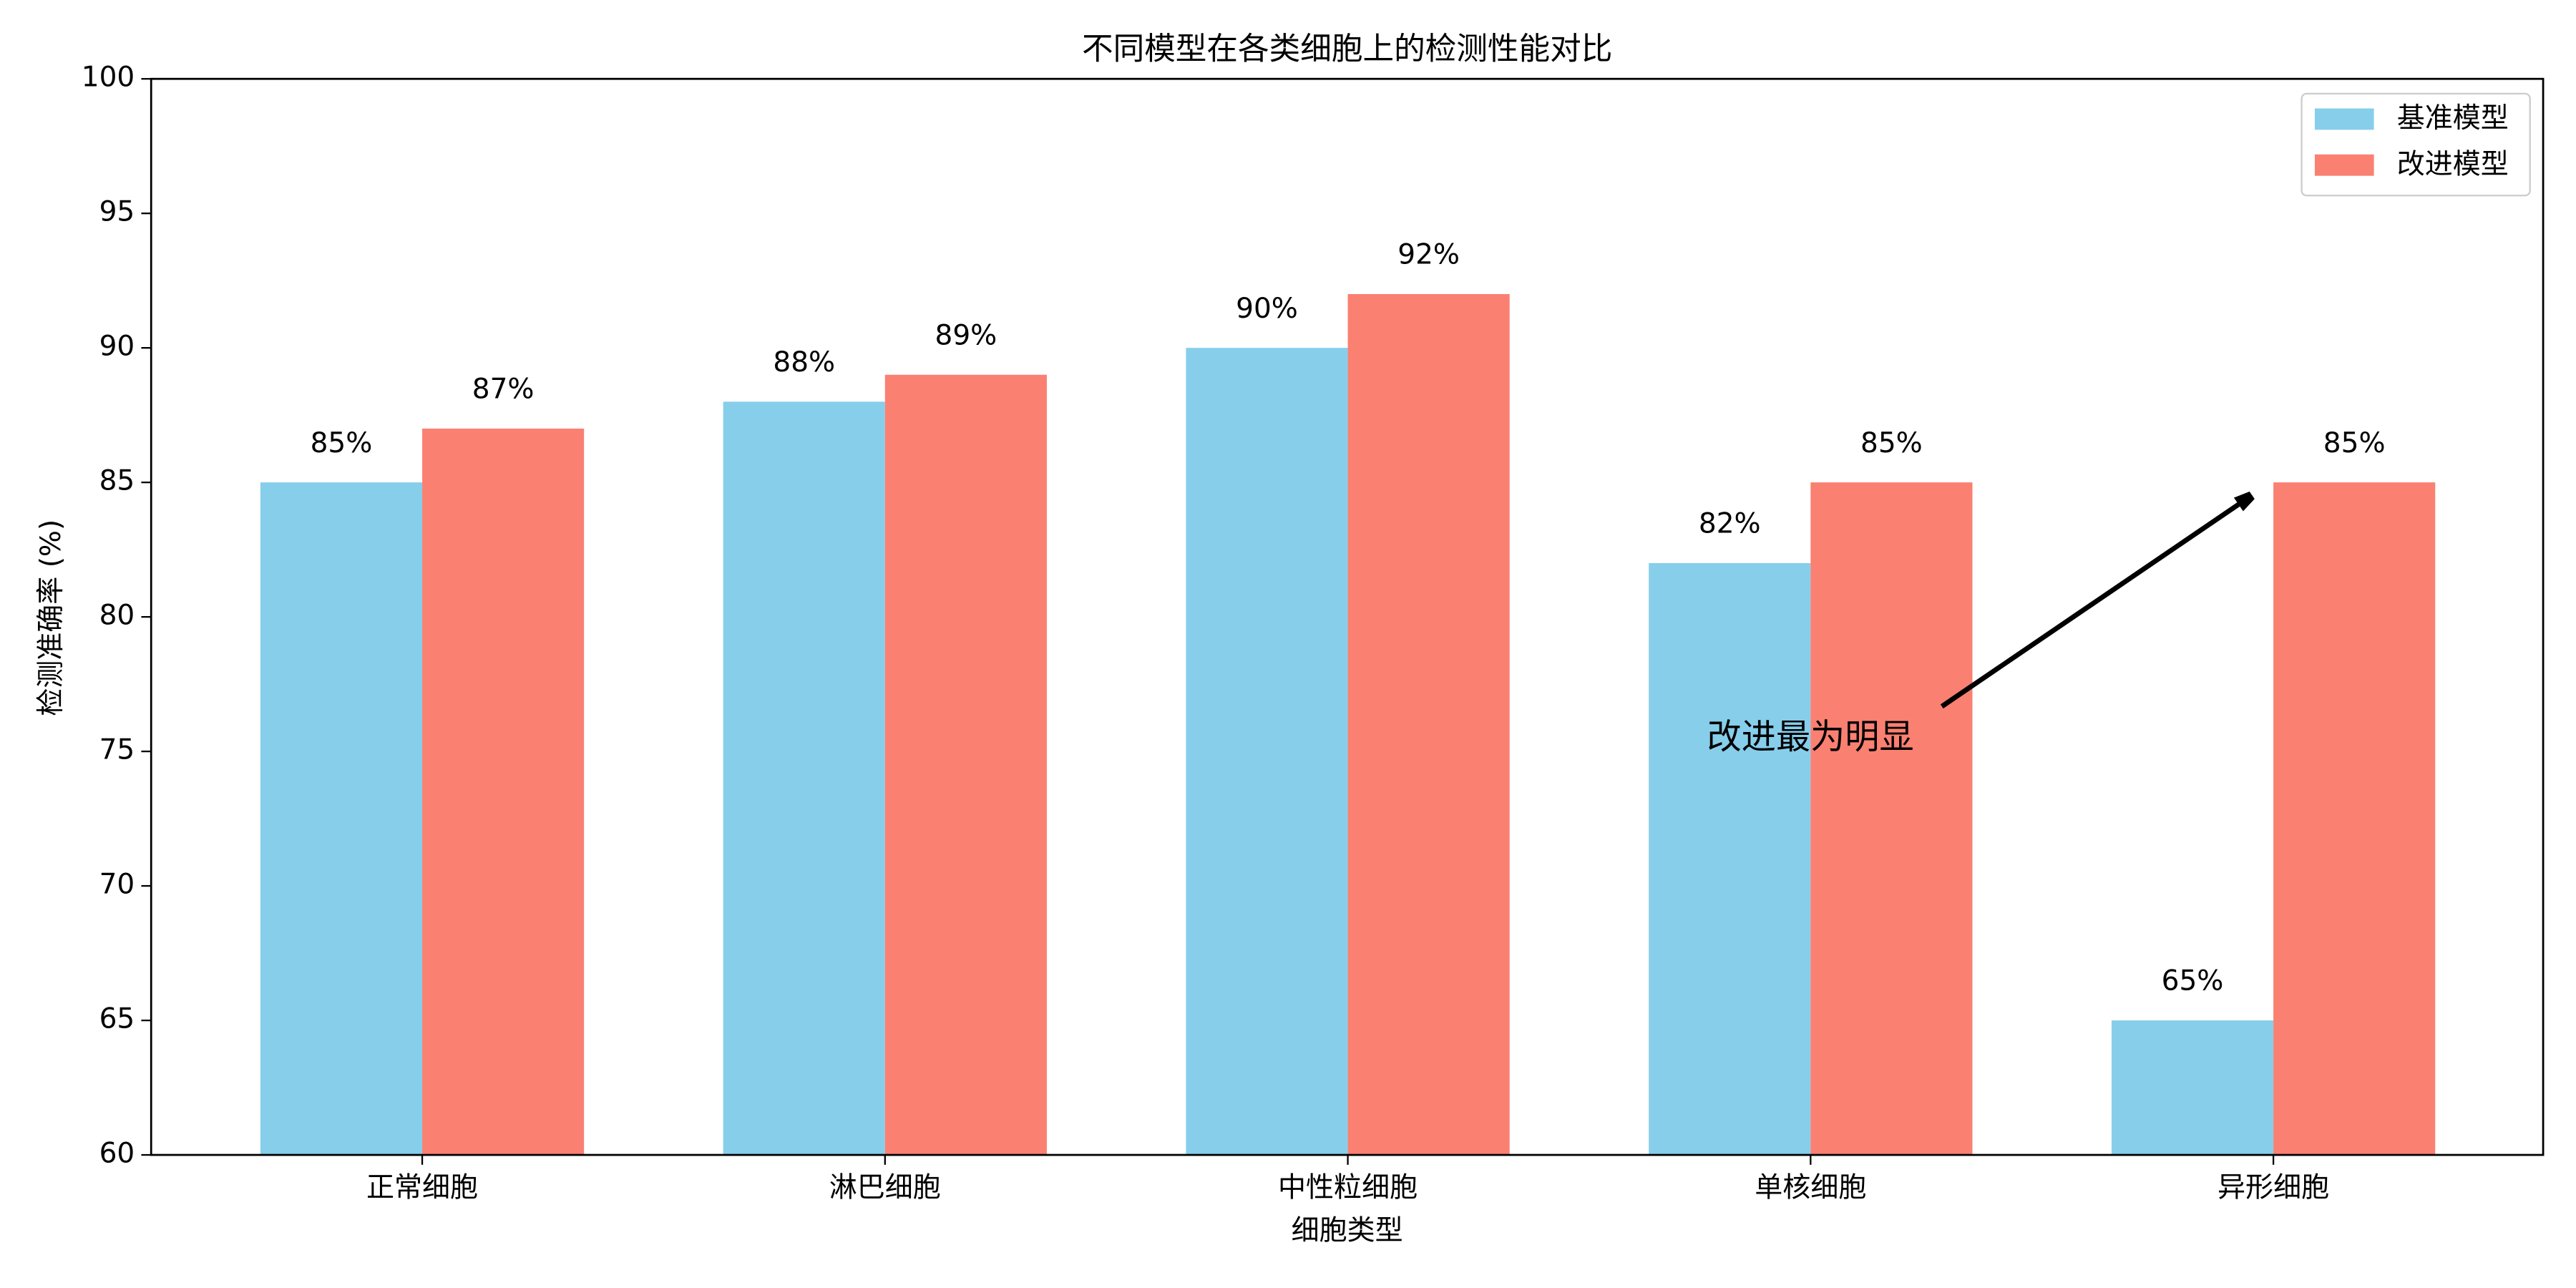  Describe the element at coordinates (804, 362) in the screenshot. I see `value-label: 88%` at that location.